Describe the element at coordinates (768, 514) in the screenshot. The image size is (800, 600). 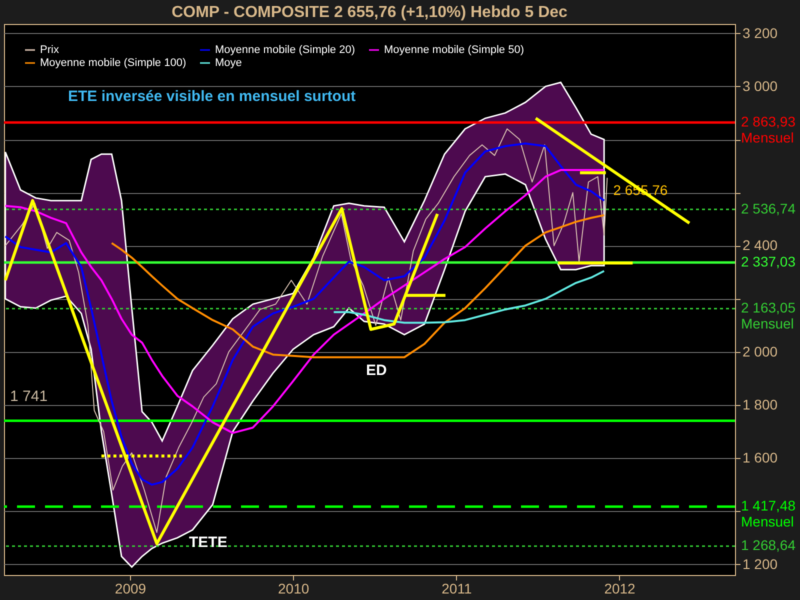
I see `ref-line-label: 1 417,48 Mensuel` at that location.